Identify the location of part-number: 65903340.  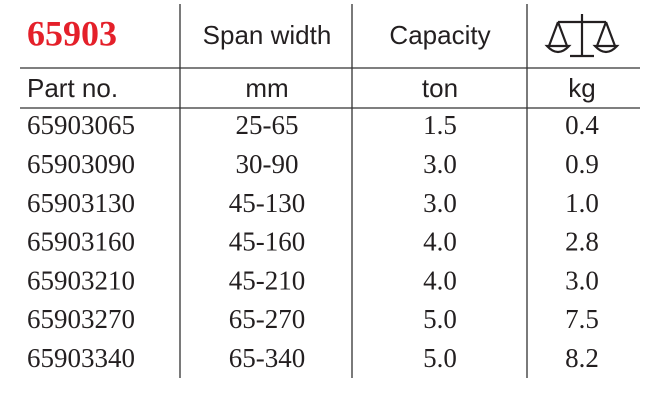
(81, 358).